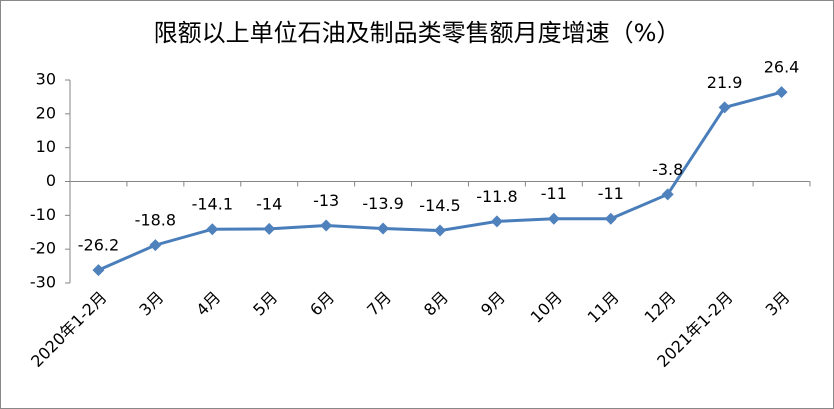 This screenshot has height=409, width=834. Describe the element at coordinates (43, 282) in the screenshot. I see `y-tick-label: -30` at that location.